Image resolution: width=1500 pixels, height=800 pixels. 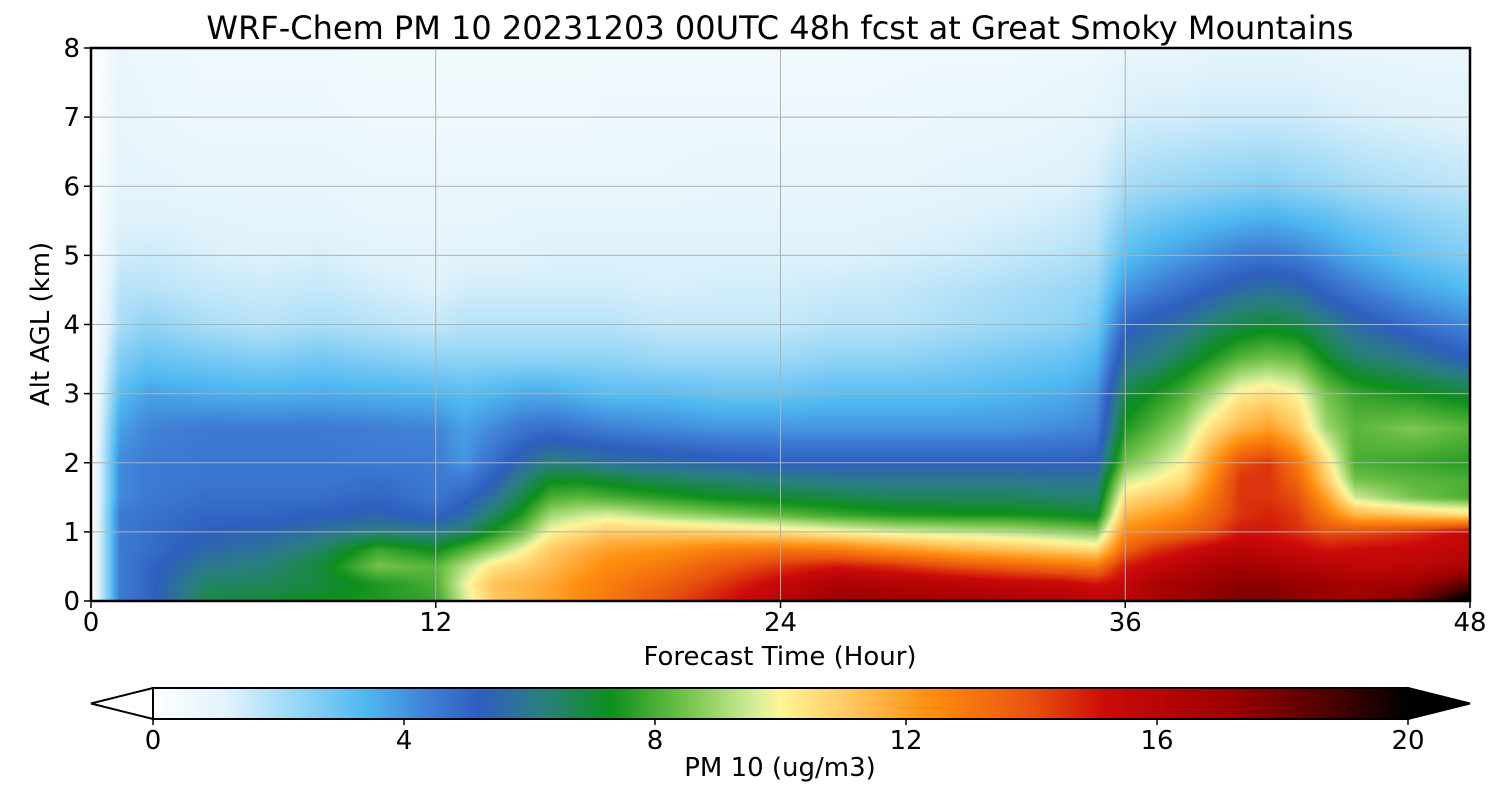 What do you see at coordinates (41, 324) in the screenshot?
I see `y-axis-label: Alt AGL (km)` at bounding box center [41, 324].